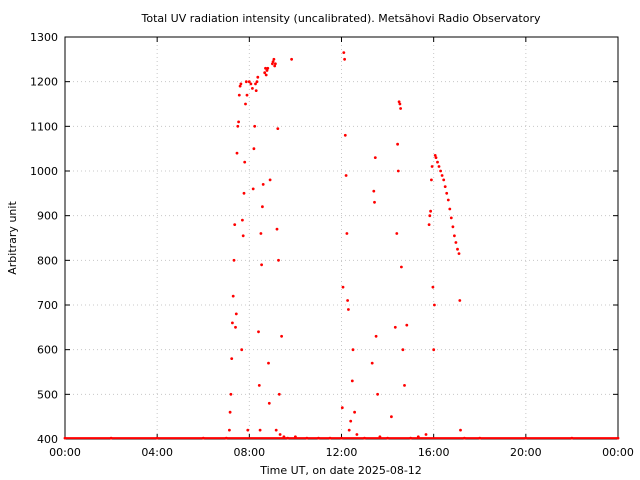 This screenshot has height=480, width=640. Describe the element at coordinates (342, 452) in the screenshot. I see `x-tick-label: 12:00` at that location.